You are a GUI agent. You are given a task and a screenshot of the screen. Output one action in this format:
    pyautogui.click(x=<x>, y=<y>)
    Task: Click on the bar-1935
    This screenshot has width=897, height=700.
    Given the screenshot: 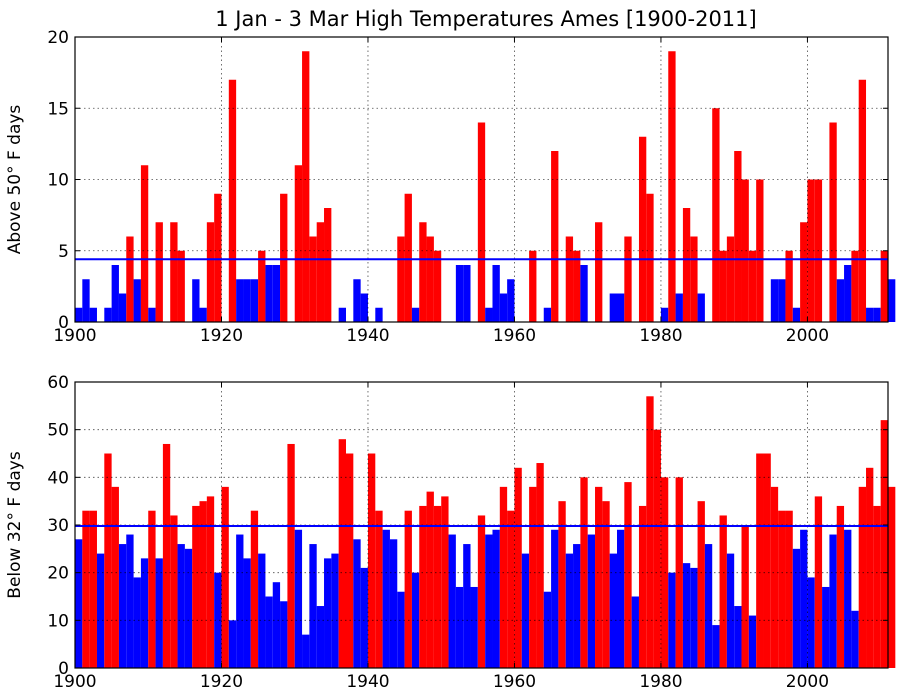 What is the action you would take?
    pyautogui.click(x=335, y=610)
    